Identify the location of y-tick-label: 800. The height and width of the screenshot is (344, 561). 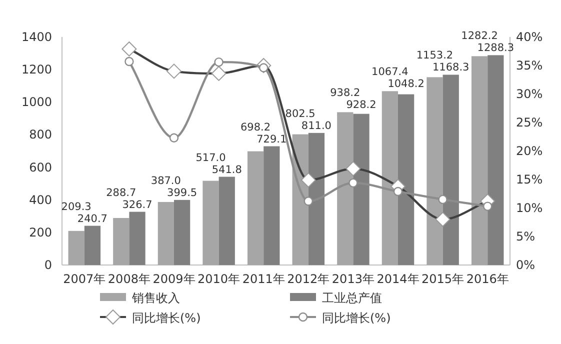
(40, 135).